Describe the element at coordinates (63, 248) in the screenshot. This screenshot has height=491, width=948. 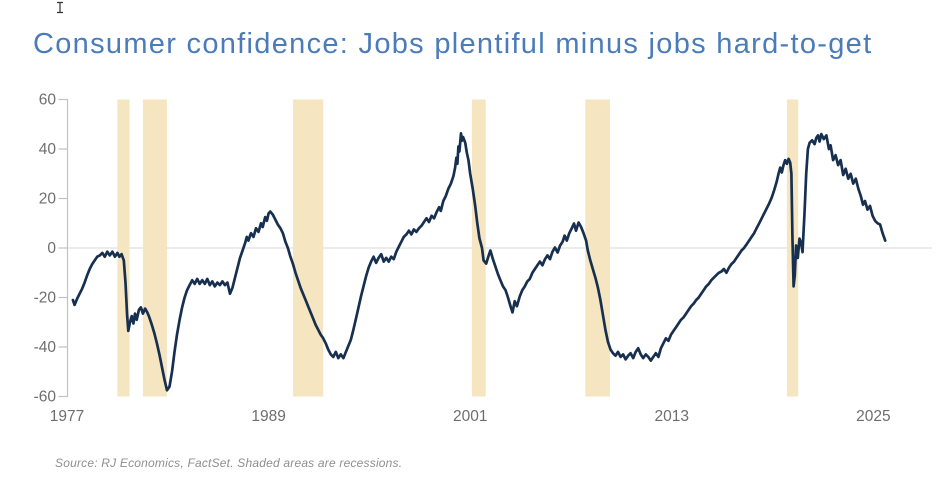
I see `axes-group` at that location.